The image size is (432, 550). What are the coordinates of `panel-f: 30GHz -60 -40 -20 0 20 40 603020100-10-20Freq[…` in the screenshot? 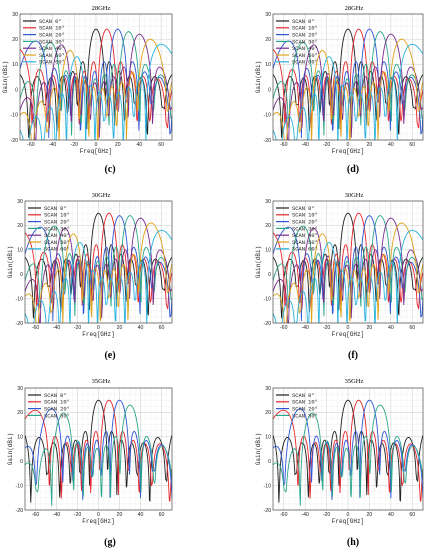 It's located at (339, 276).